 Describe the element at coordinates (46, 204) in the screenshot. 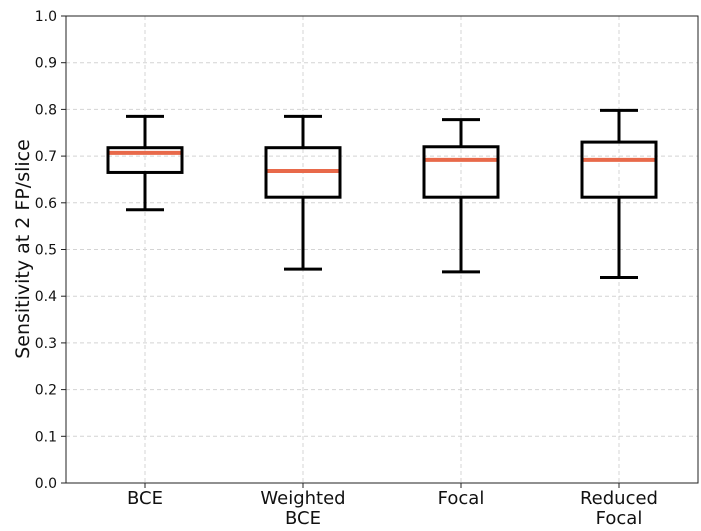

I see `y-tick-label: 0.6` at that location.